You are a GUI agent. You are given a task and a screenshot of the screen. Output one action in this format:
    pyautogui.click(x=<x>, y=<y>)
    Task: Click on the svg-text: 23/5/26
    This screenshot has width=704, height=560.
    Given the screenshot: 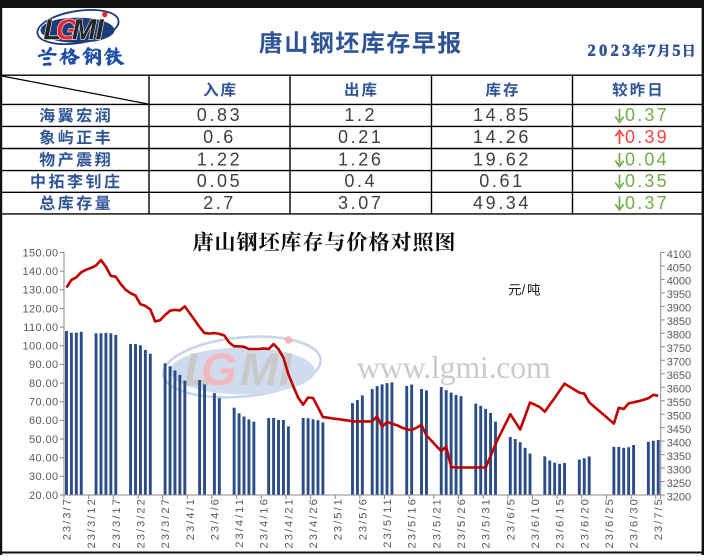 What is the action you would take?
    pyautogui.click(x=462, y=522)
    